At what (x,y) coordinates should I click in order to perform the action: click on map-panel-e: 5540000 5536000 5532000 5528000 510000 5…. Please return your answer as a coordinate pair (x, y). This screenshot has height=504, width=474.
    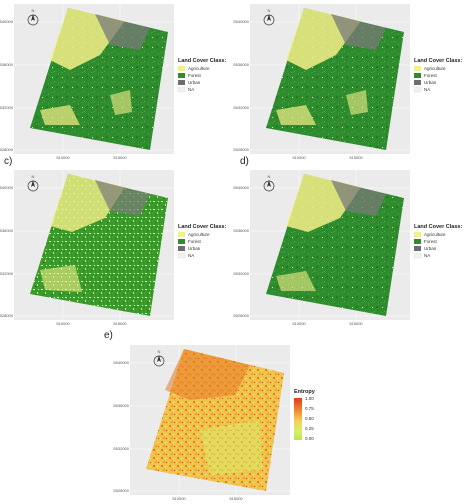
    Looking at the image, I should click on (214, 423).